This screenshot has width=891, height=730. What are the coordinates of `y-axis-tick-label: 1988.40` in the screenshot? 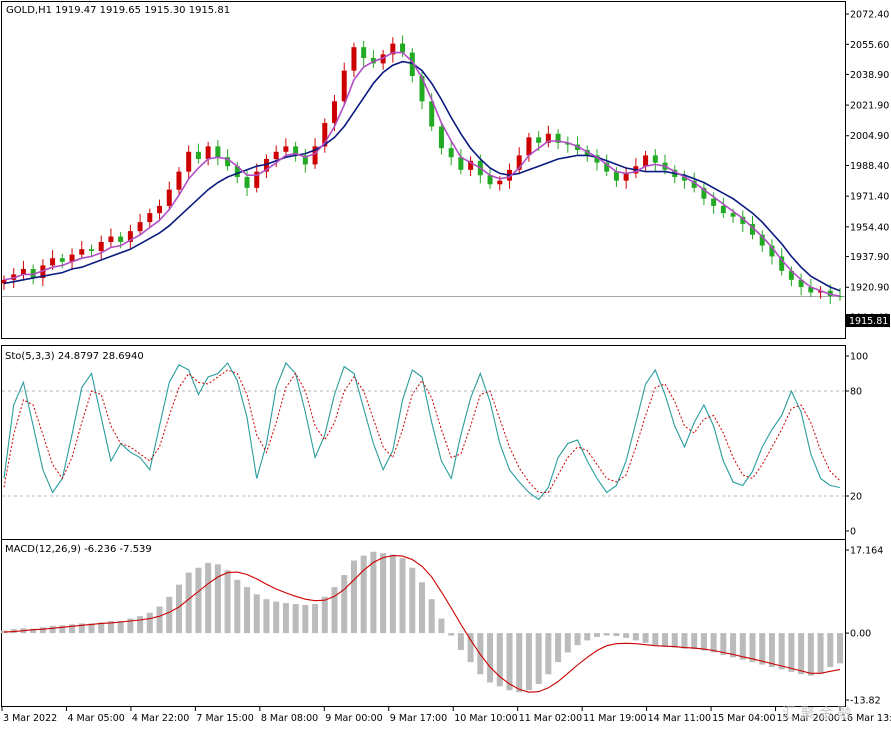 It's located at (869, 166).